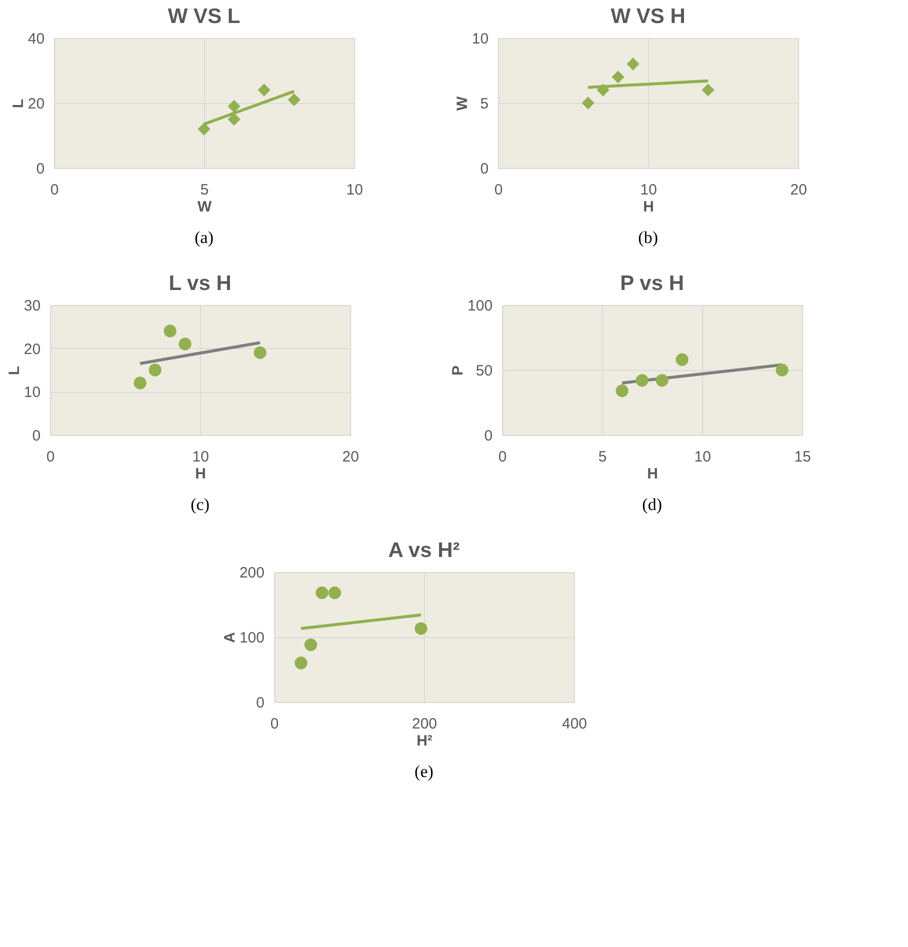  What do you see at coordinates (462, 103) in the screenshot?
I see `y-axis-title: W` at bounding box center [462, 103].